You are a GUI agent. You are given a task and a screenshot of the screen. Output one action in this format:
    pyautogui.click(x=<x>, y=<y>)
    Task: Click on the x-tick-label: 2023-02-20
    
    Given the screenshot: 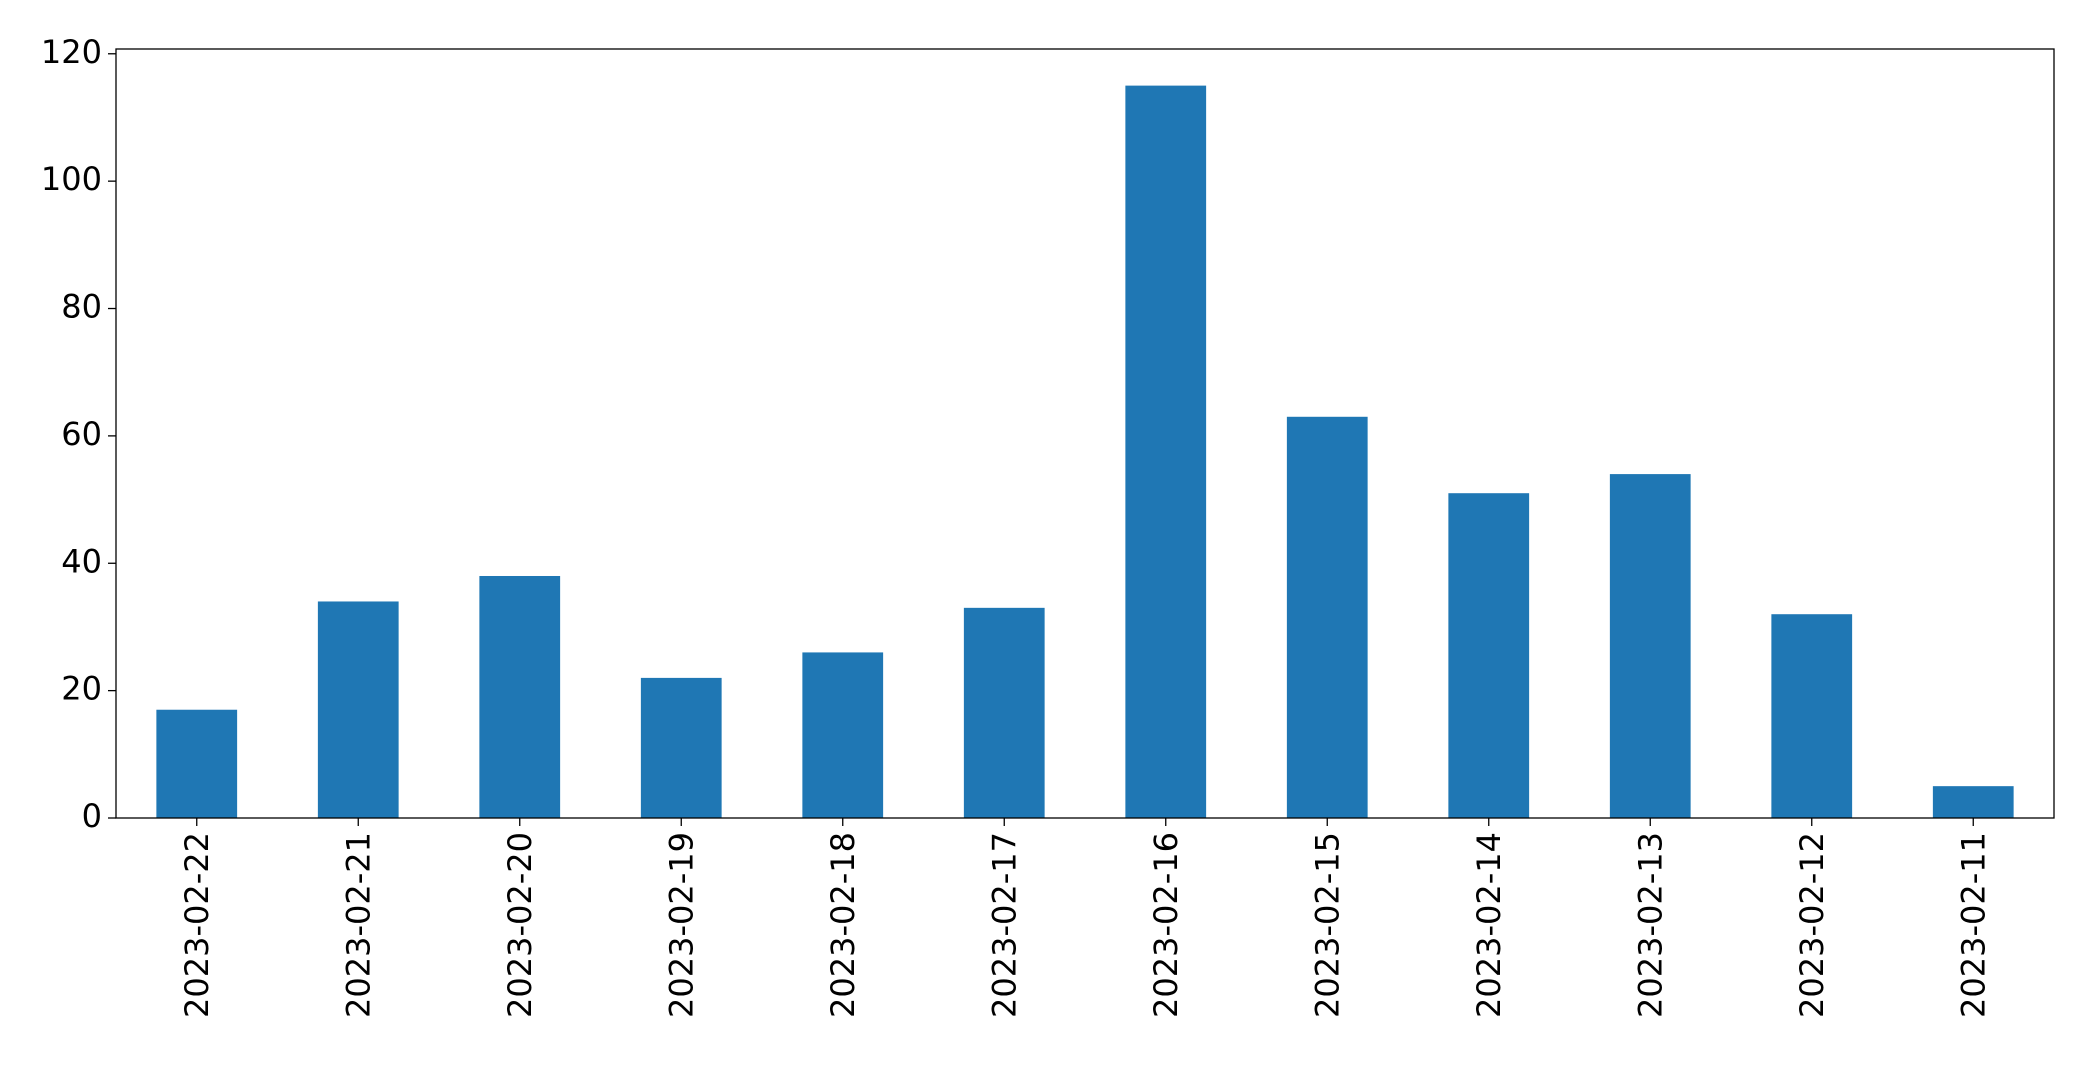 What is the action you would take?
    pyautogui.click(x=520, y=925)
    